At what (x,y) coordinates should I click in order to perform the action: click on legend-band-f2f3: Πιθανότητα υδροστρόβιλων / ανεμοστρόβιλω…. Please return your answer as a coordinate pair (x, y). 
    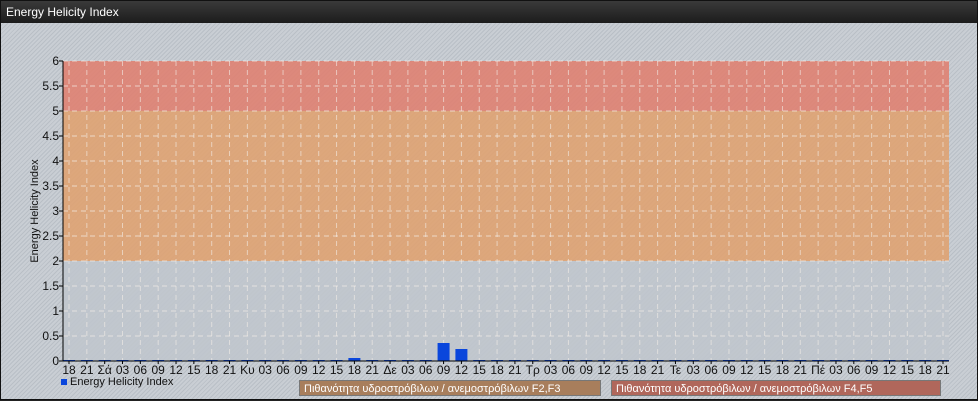
    Looking at the image, I should click on (450, 388).